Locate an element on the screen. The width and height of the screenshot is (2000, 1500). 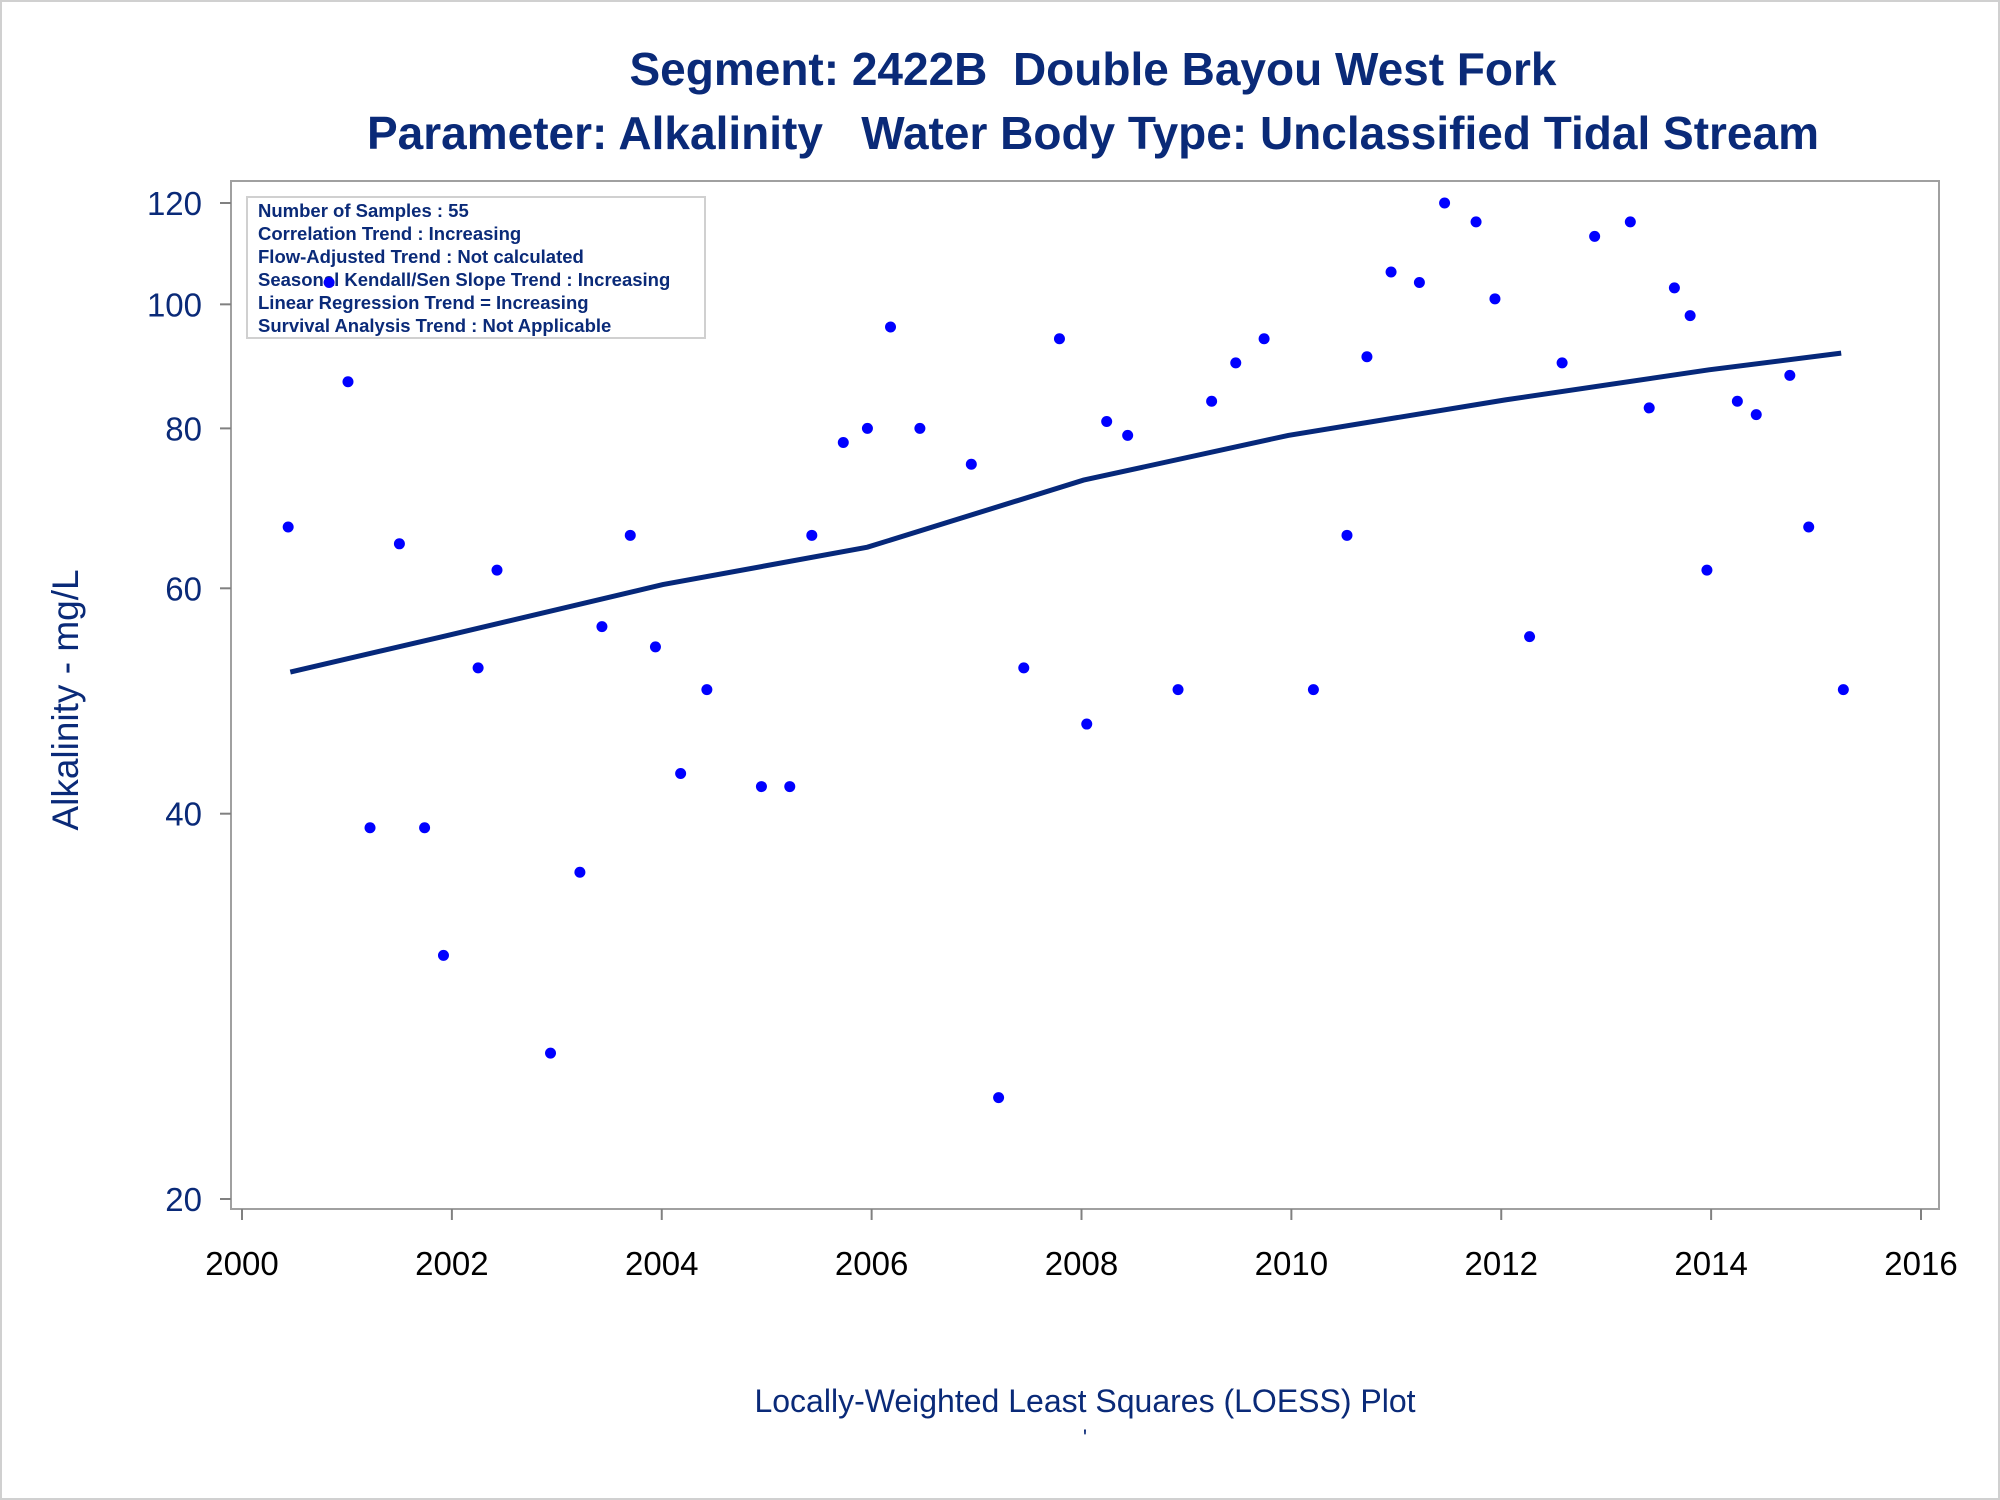
x-tick-label: 2010 is located at coordinates (1291, 1263).